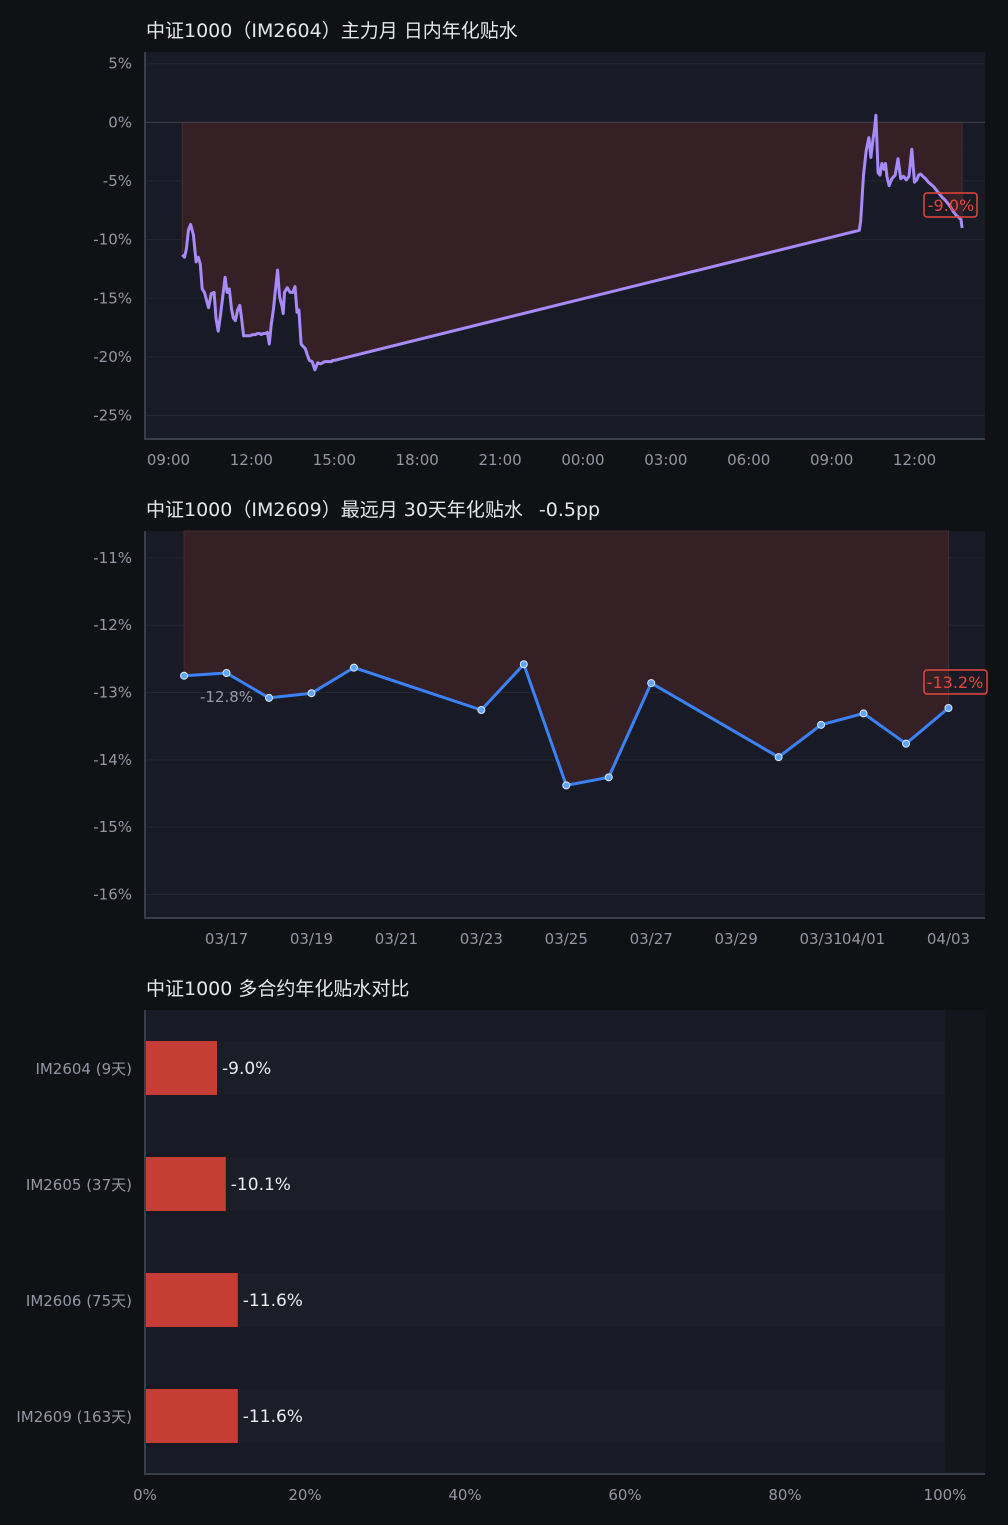  I want to click on far-month-last-value-label: -13.2%, so click(955, 682).